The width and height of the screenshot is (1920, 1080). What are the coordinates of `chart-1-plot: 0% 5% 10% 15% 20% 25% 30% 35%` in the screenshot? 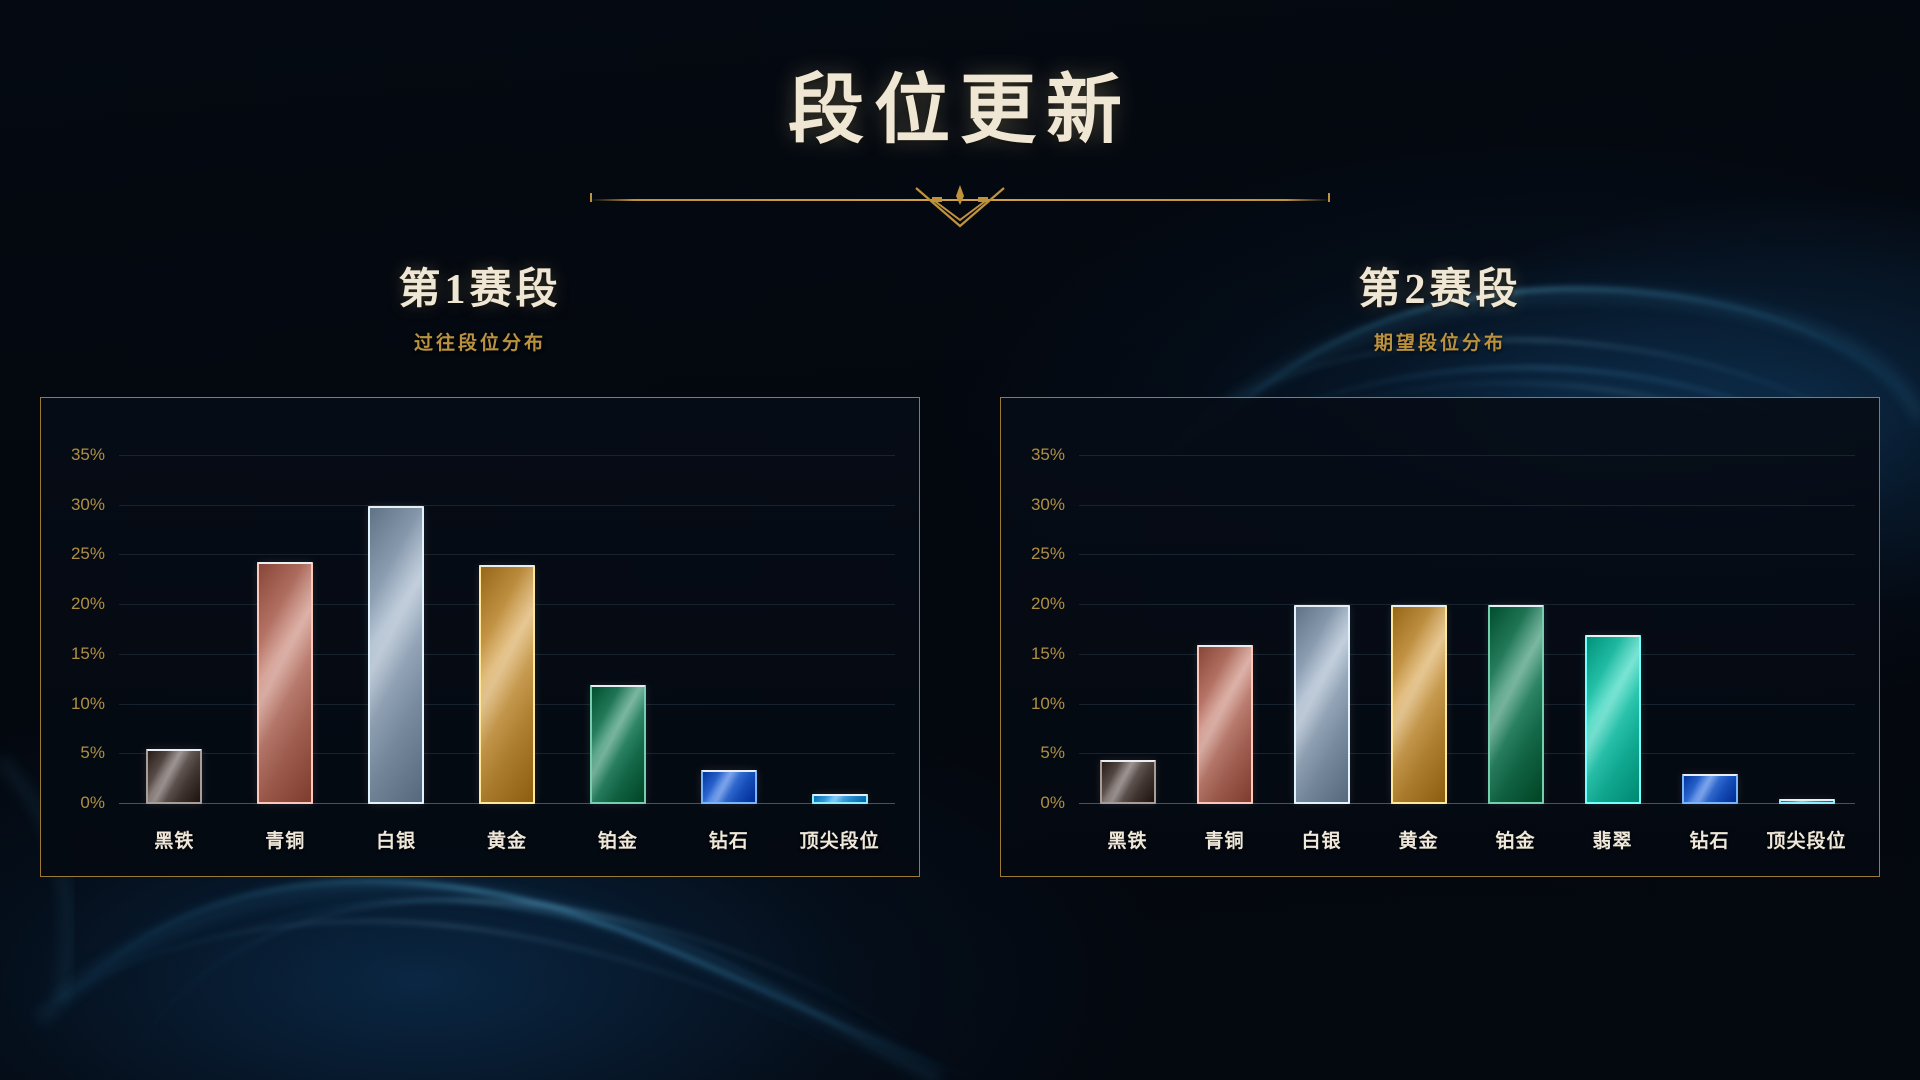 It's located at (483, 624).